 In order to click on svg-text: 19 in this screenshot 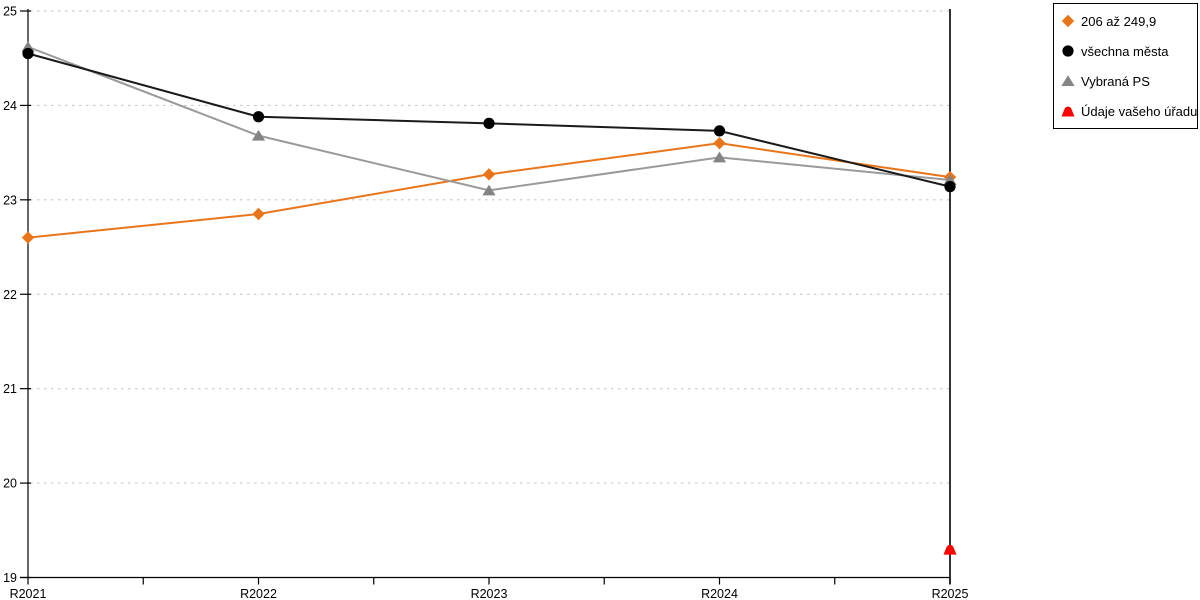, I will do `click(10, 578)`.